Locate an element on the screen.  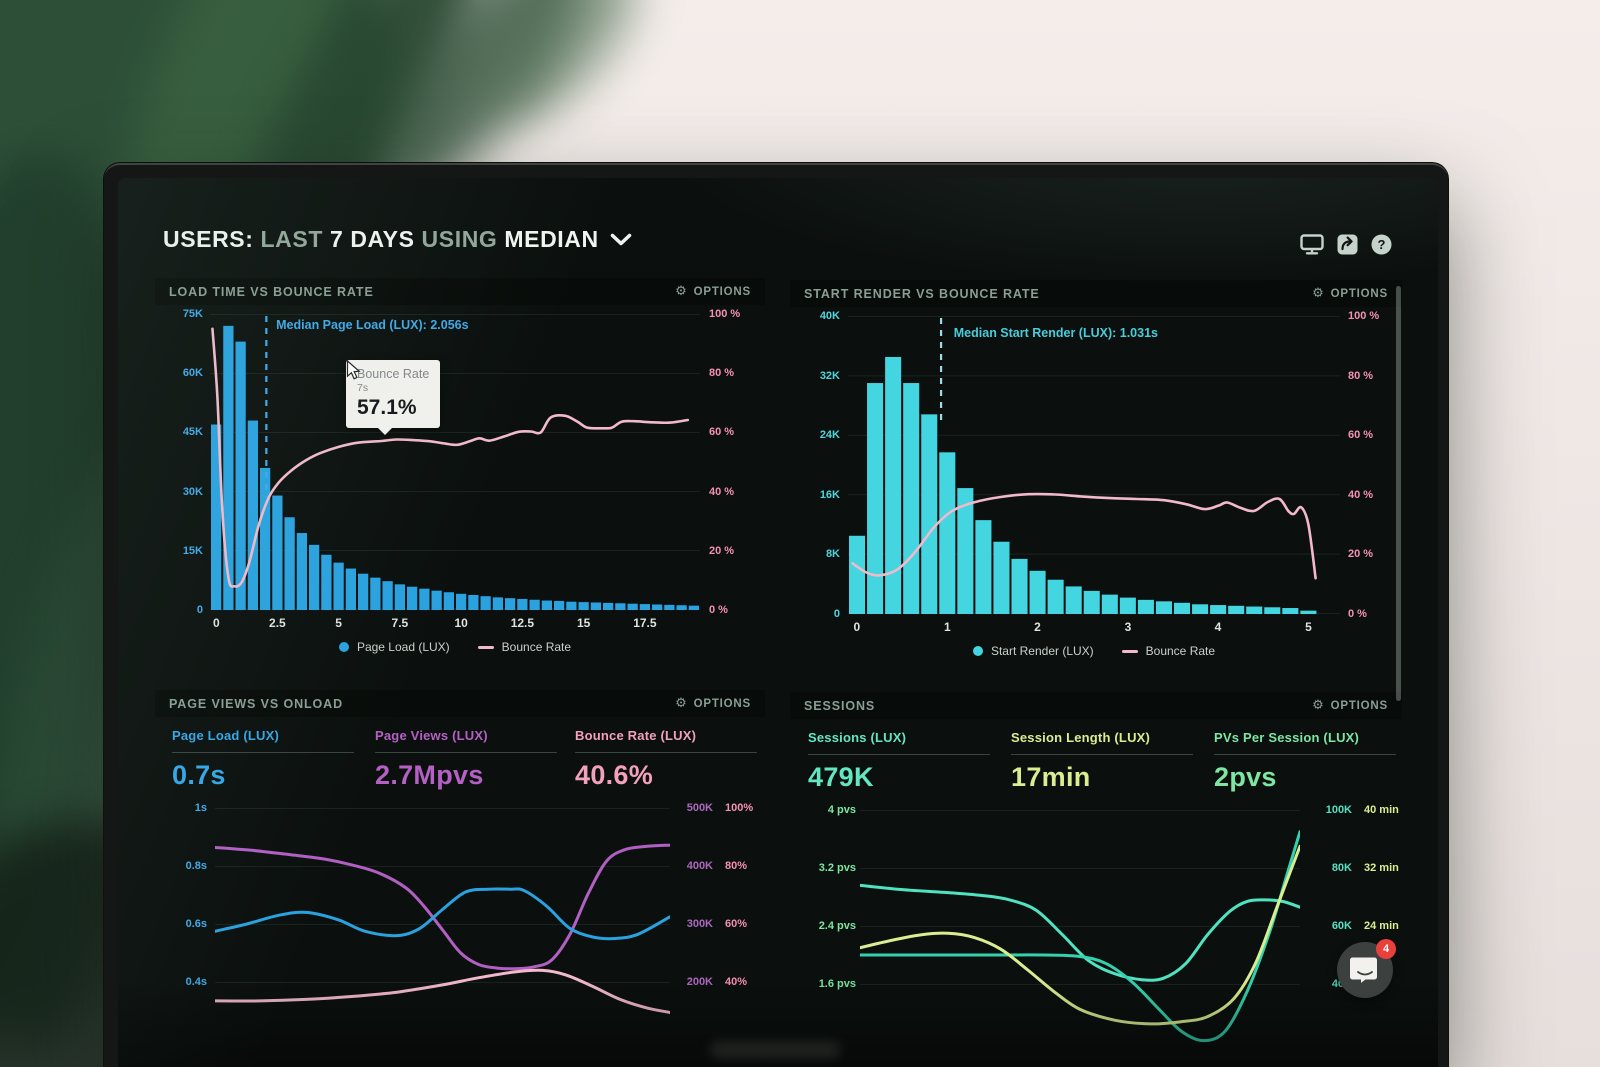
median-annotation: Median Start Render (LUX): 1.031s is located at coordinates (1055, 333).